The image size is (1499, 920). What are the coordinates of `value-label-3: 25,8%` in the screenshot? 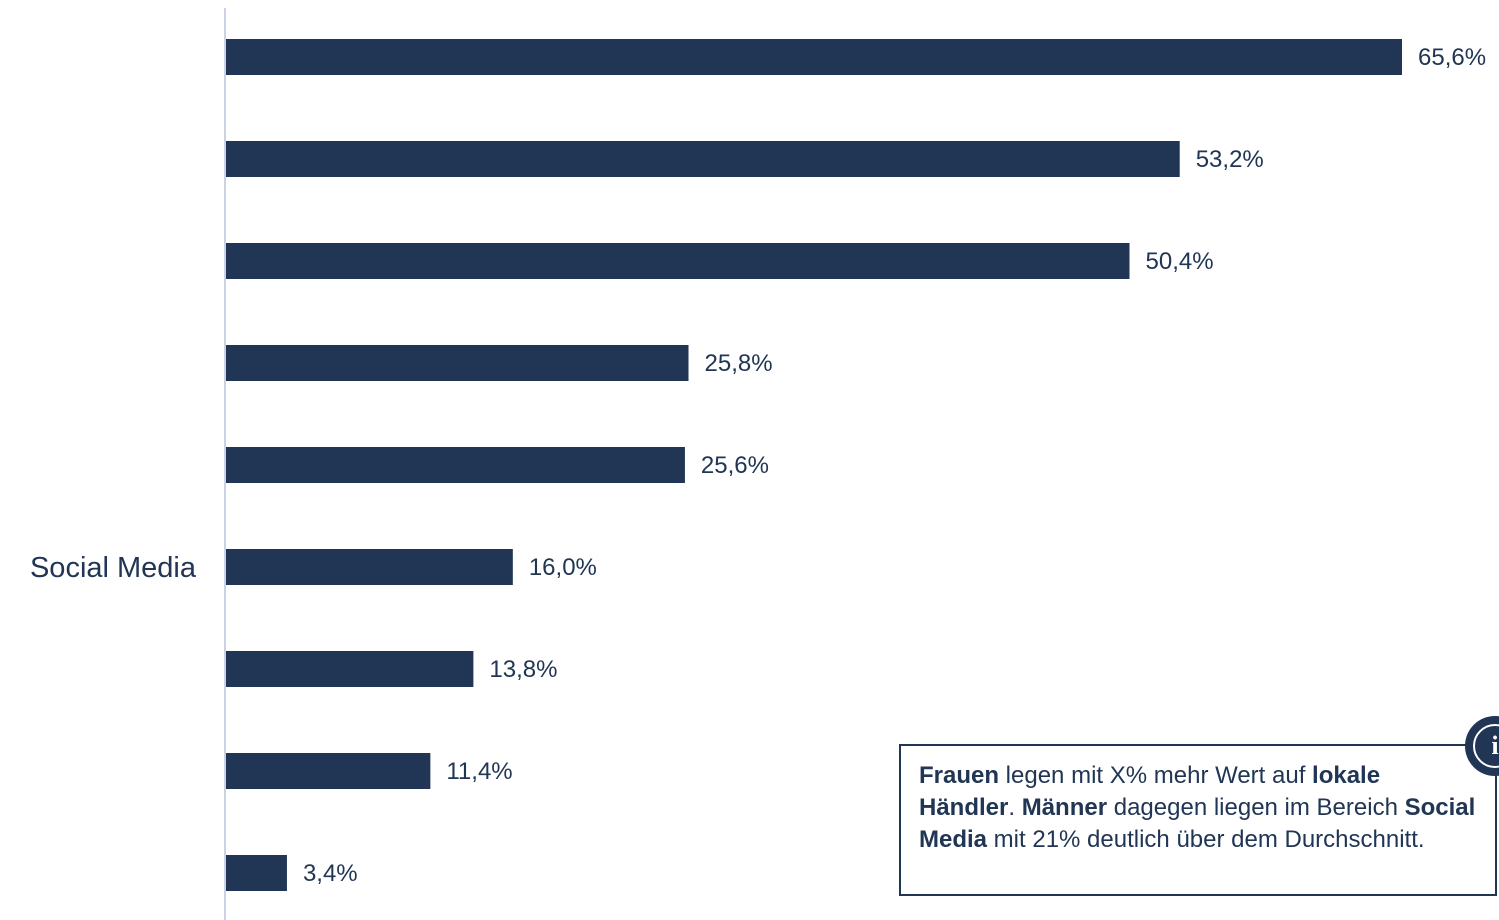 It's located at (739, 363).